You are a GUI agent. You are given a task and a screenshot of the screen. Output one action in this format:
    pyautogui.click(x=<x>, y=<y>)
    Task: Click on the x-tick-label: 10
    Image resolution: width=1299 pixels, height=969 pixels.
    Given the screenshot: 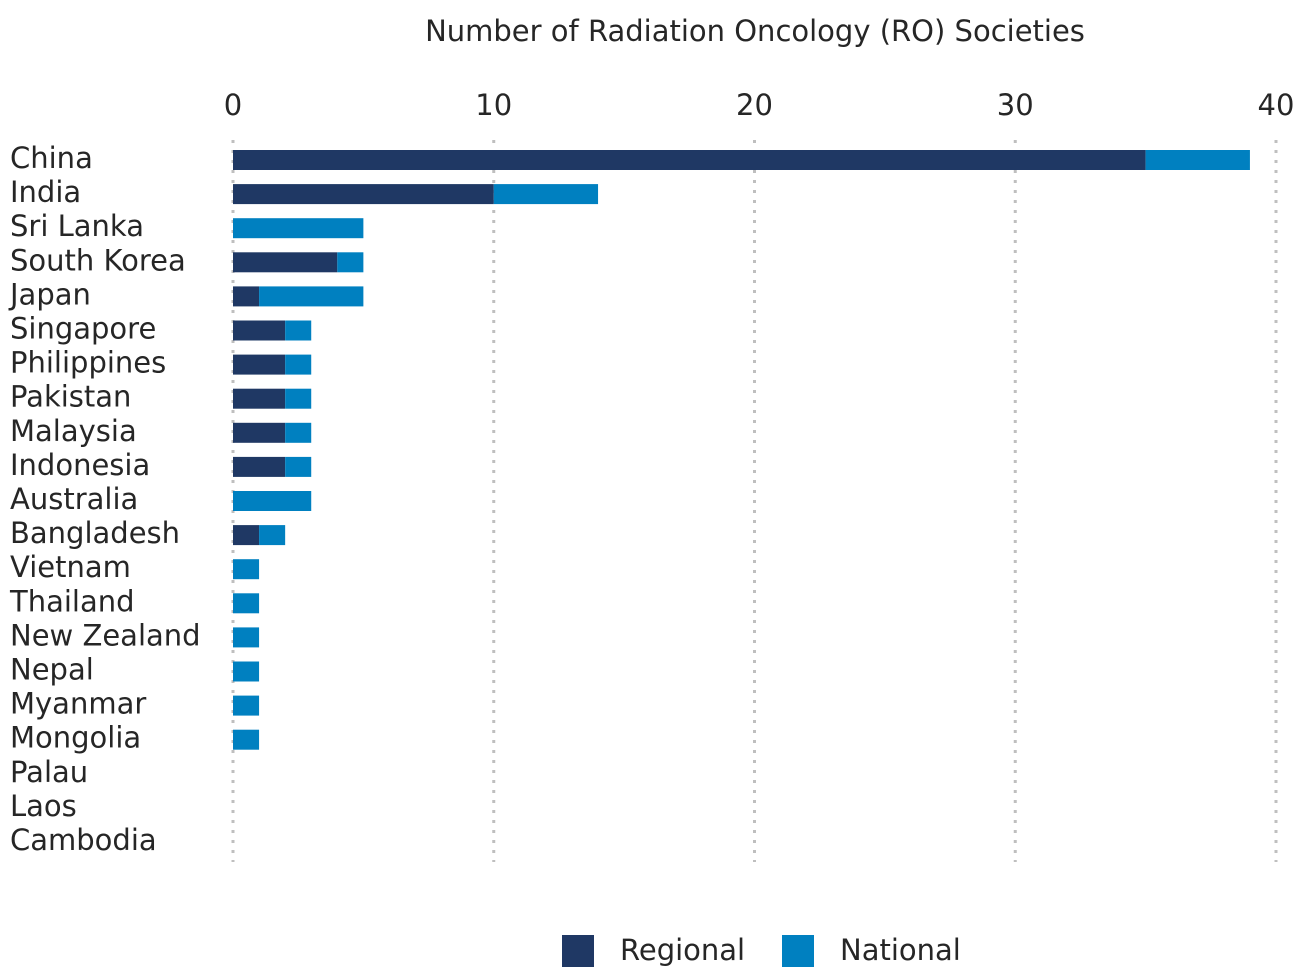 What is the action you would take?
    pyautogui.click(x=493, y=105)
    